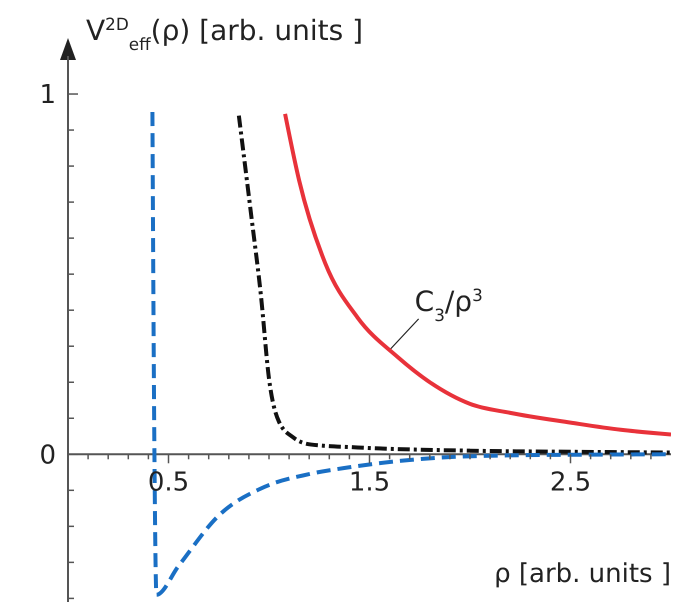  What do you see at coordinates (571, 482) in the screenshot?
I see `x-tick-label: 2.5` at bounding box center [571, 482].